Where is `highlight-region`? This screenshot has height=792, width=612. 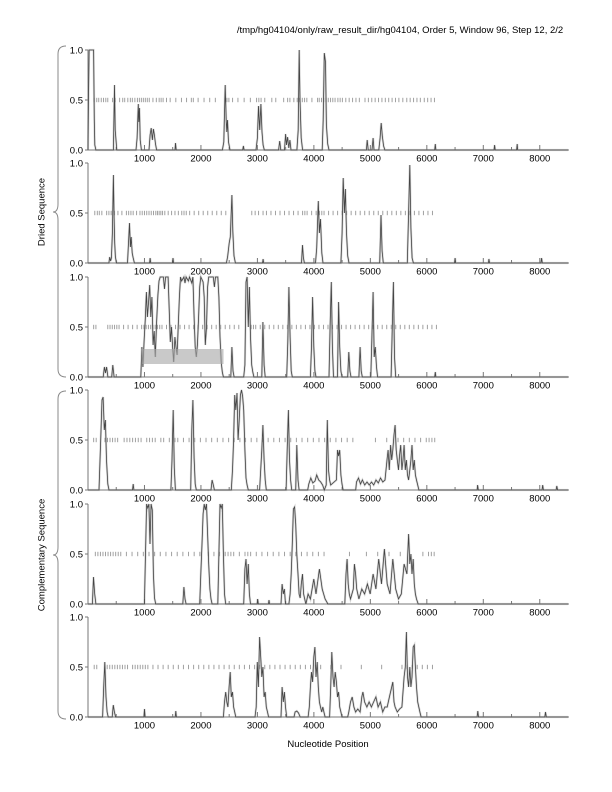 highlight-region is located at coordinates (182, 356).